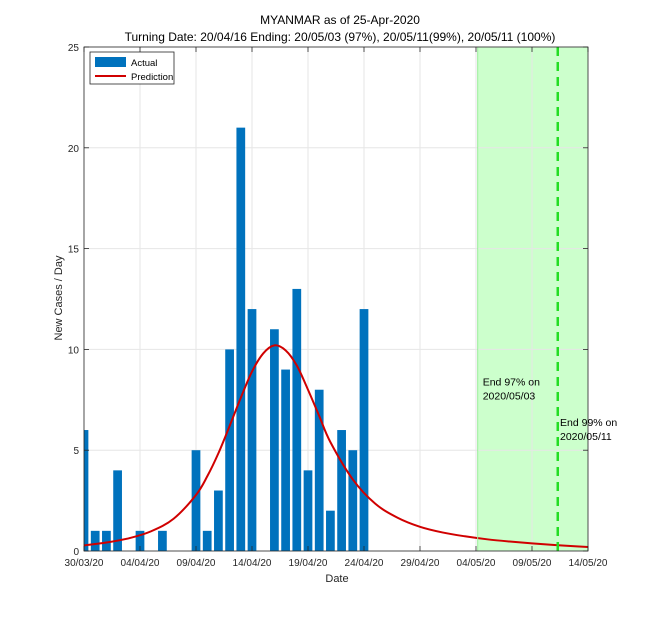 The image size is (650, 619). Describe the element at coordinates (532, 563) in the screenshot. I see `x-tick-label: 09/05/20` at that location.